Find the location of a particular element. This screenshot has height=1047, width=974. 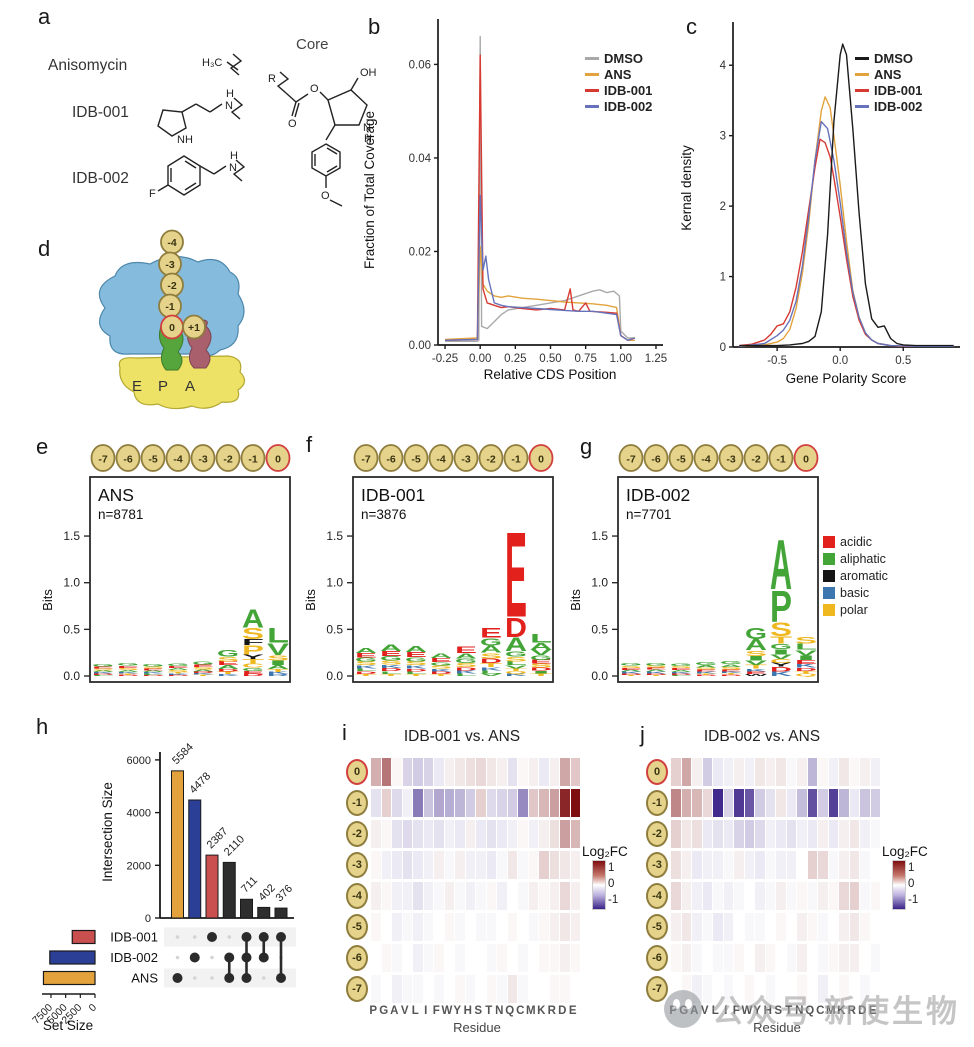

heatmap-grid is located at coordinates (475, 880).